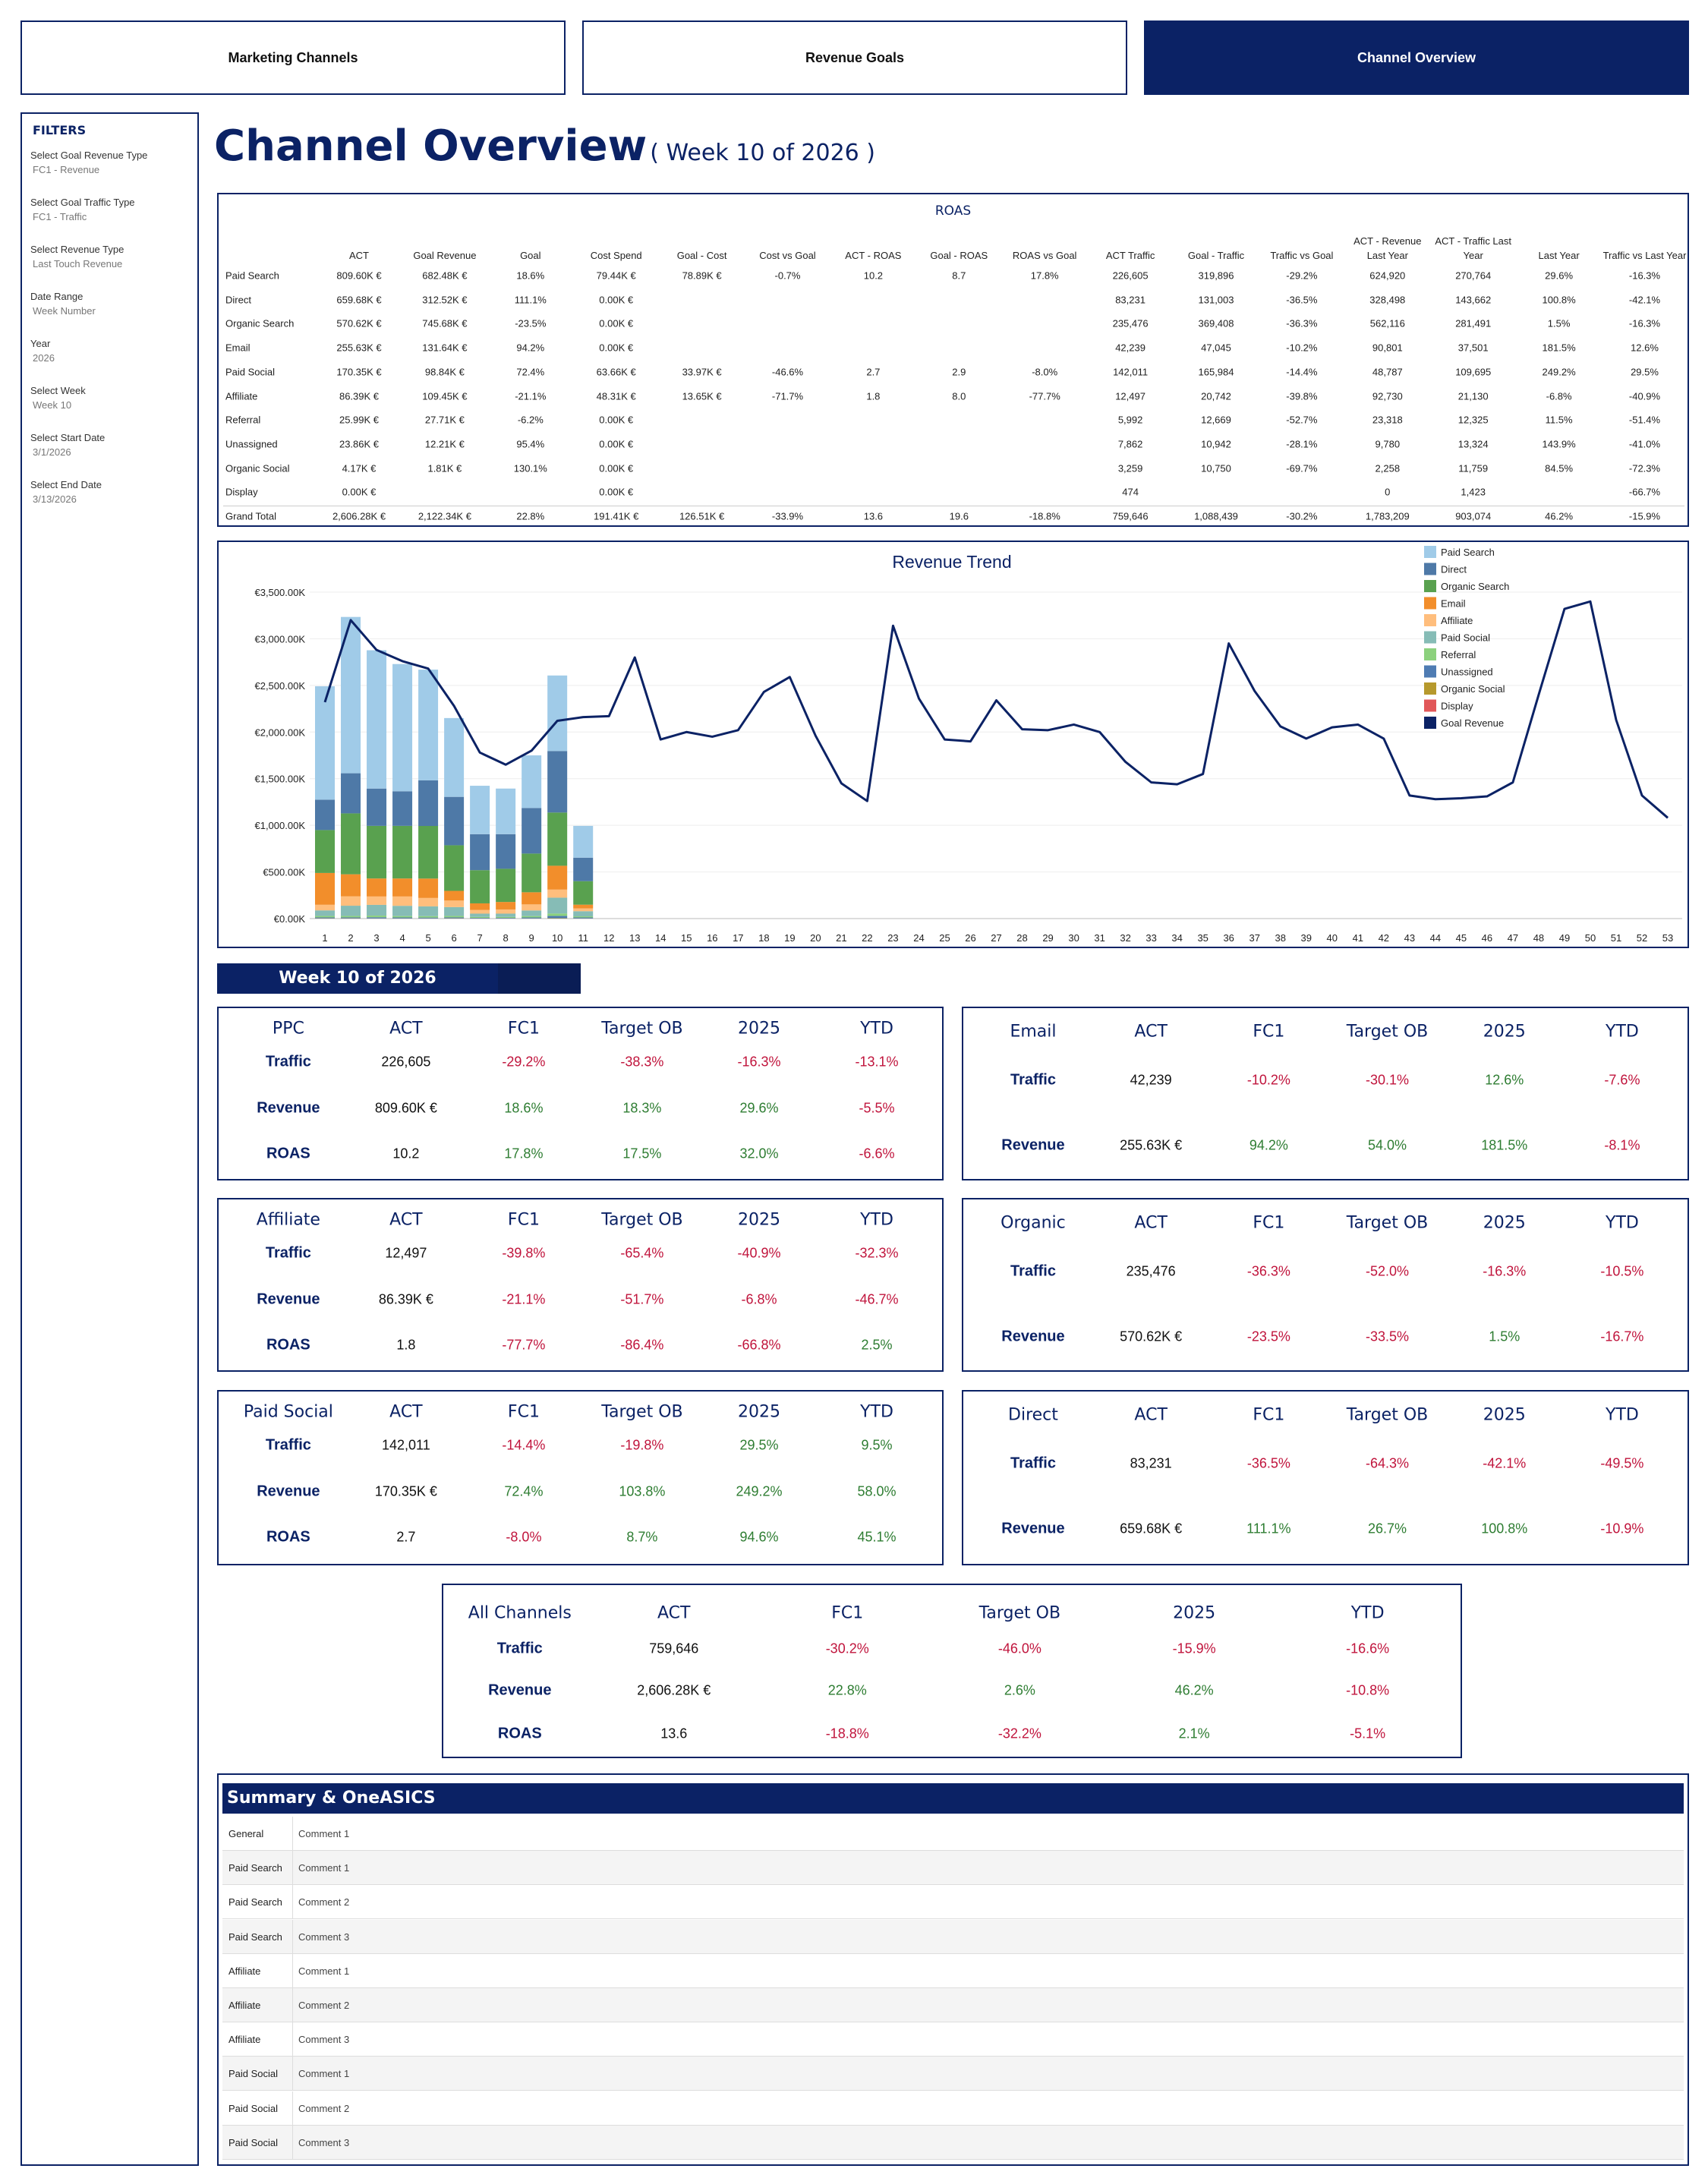 The width and height of the screenshot is (1708, 2178). I want to click on table-cell: 131,003, so click(1216, 300).